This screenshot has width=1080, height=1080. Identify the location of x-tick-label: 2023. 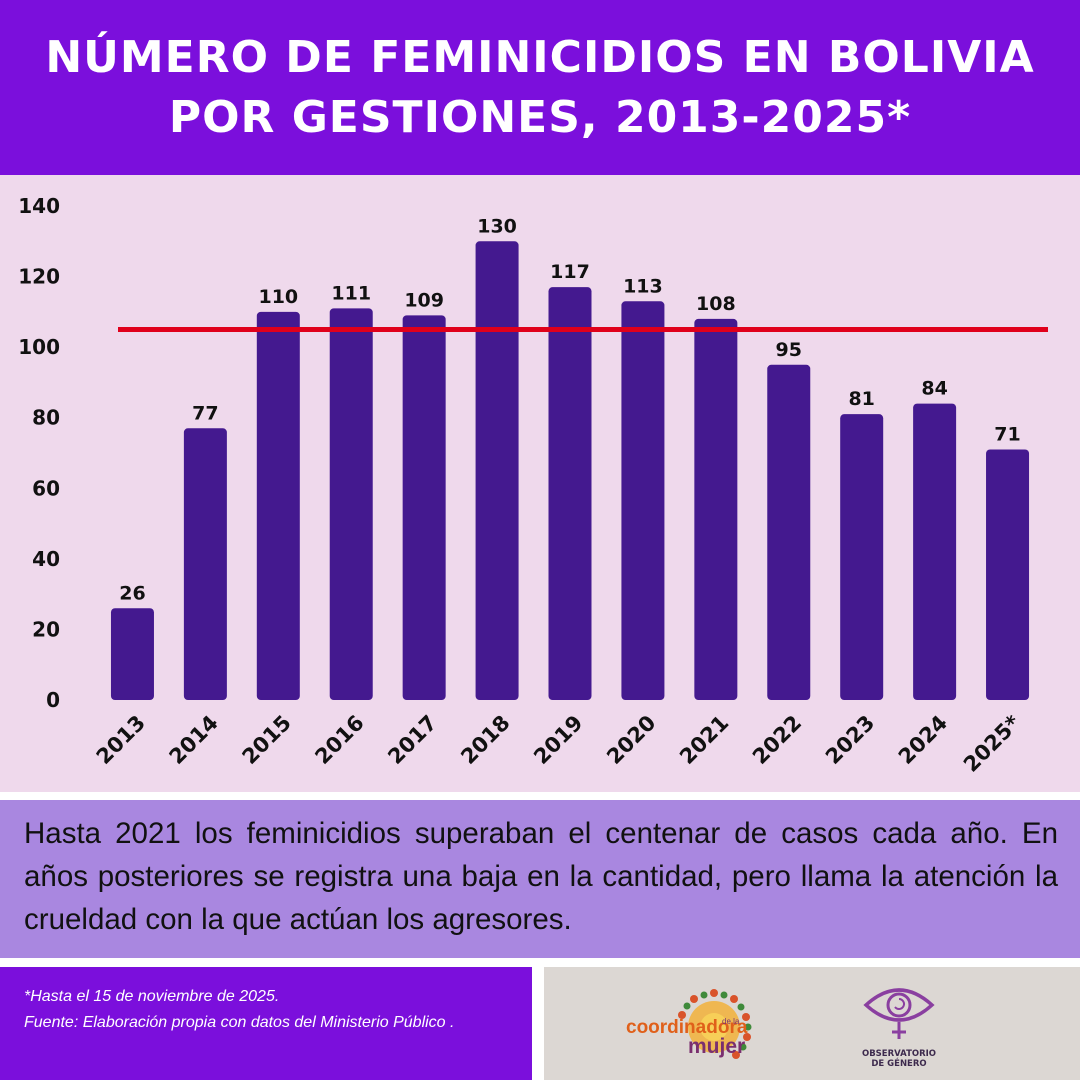
(850, 740).